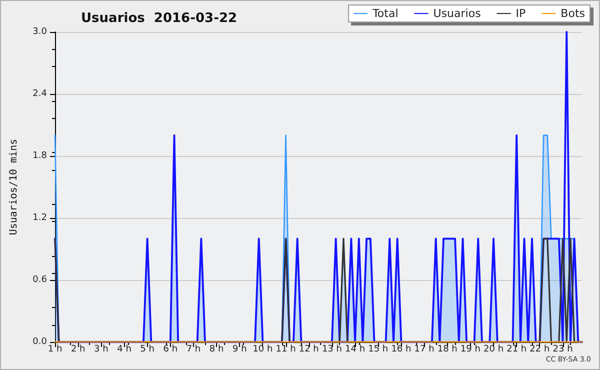  I want to click on y-tick-label: 0.0, so click(40, 342).